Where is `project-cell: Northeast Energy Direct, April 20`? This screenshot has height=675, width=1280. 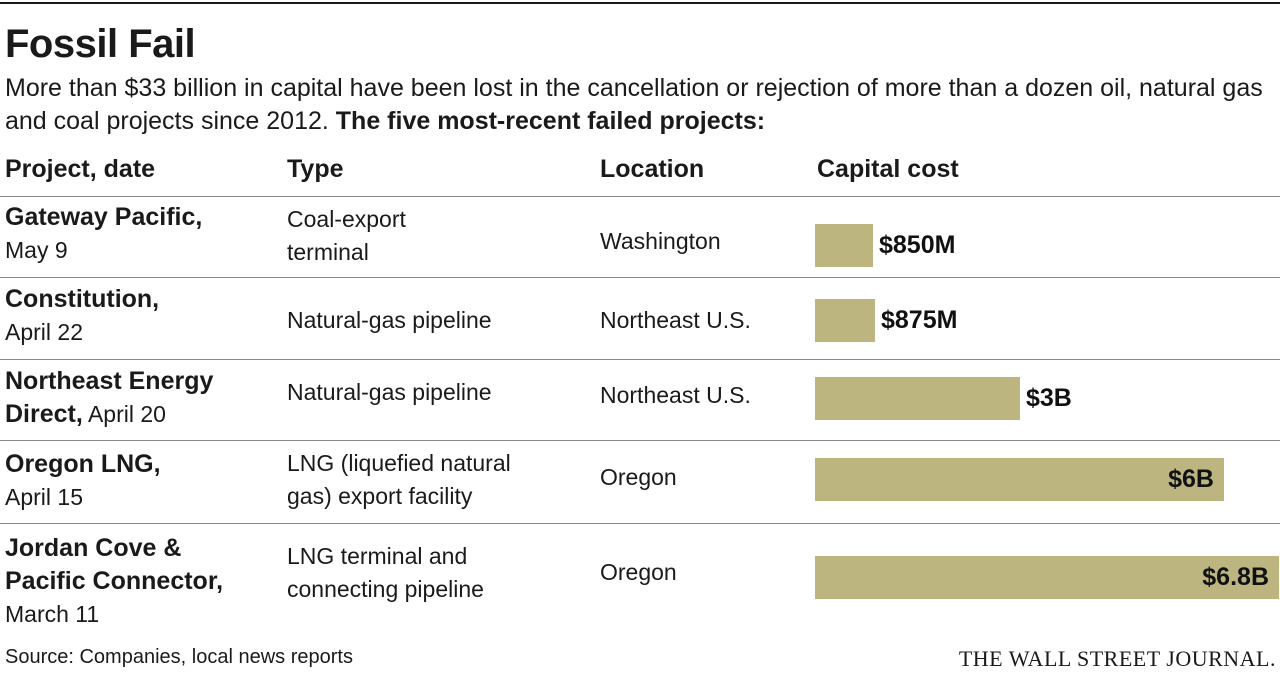 project-cell: Northeast Energy Direct, April 20 is located at coordinates (109, 398).